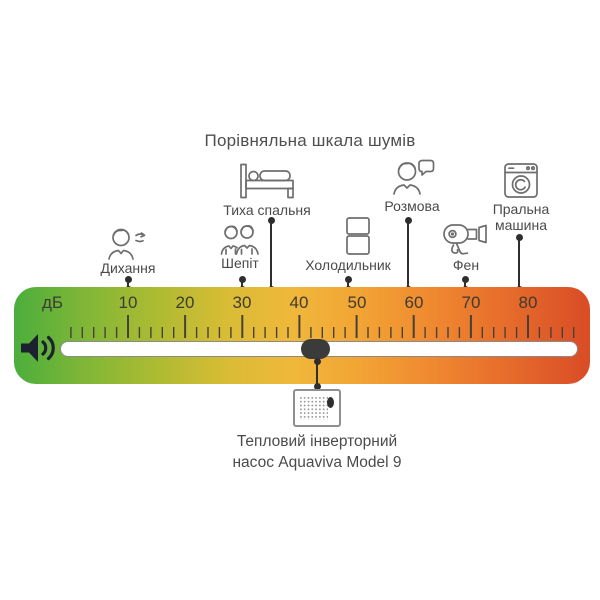 This screenshot has width=600, height=600. I want to click on slider-handle, so click(315, 349).